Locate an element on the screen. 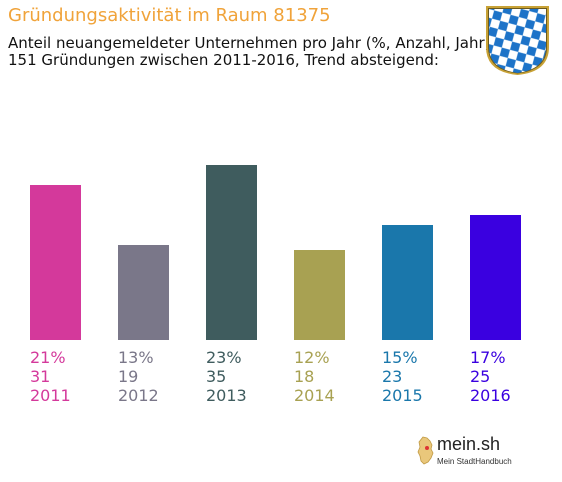 The image size is (562, 482). count-label: 19 is located at coordinates (128, 376).